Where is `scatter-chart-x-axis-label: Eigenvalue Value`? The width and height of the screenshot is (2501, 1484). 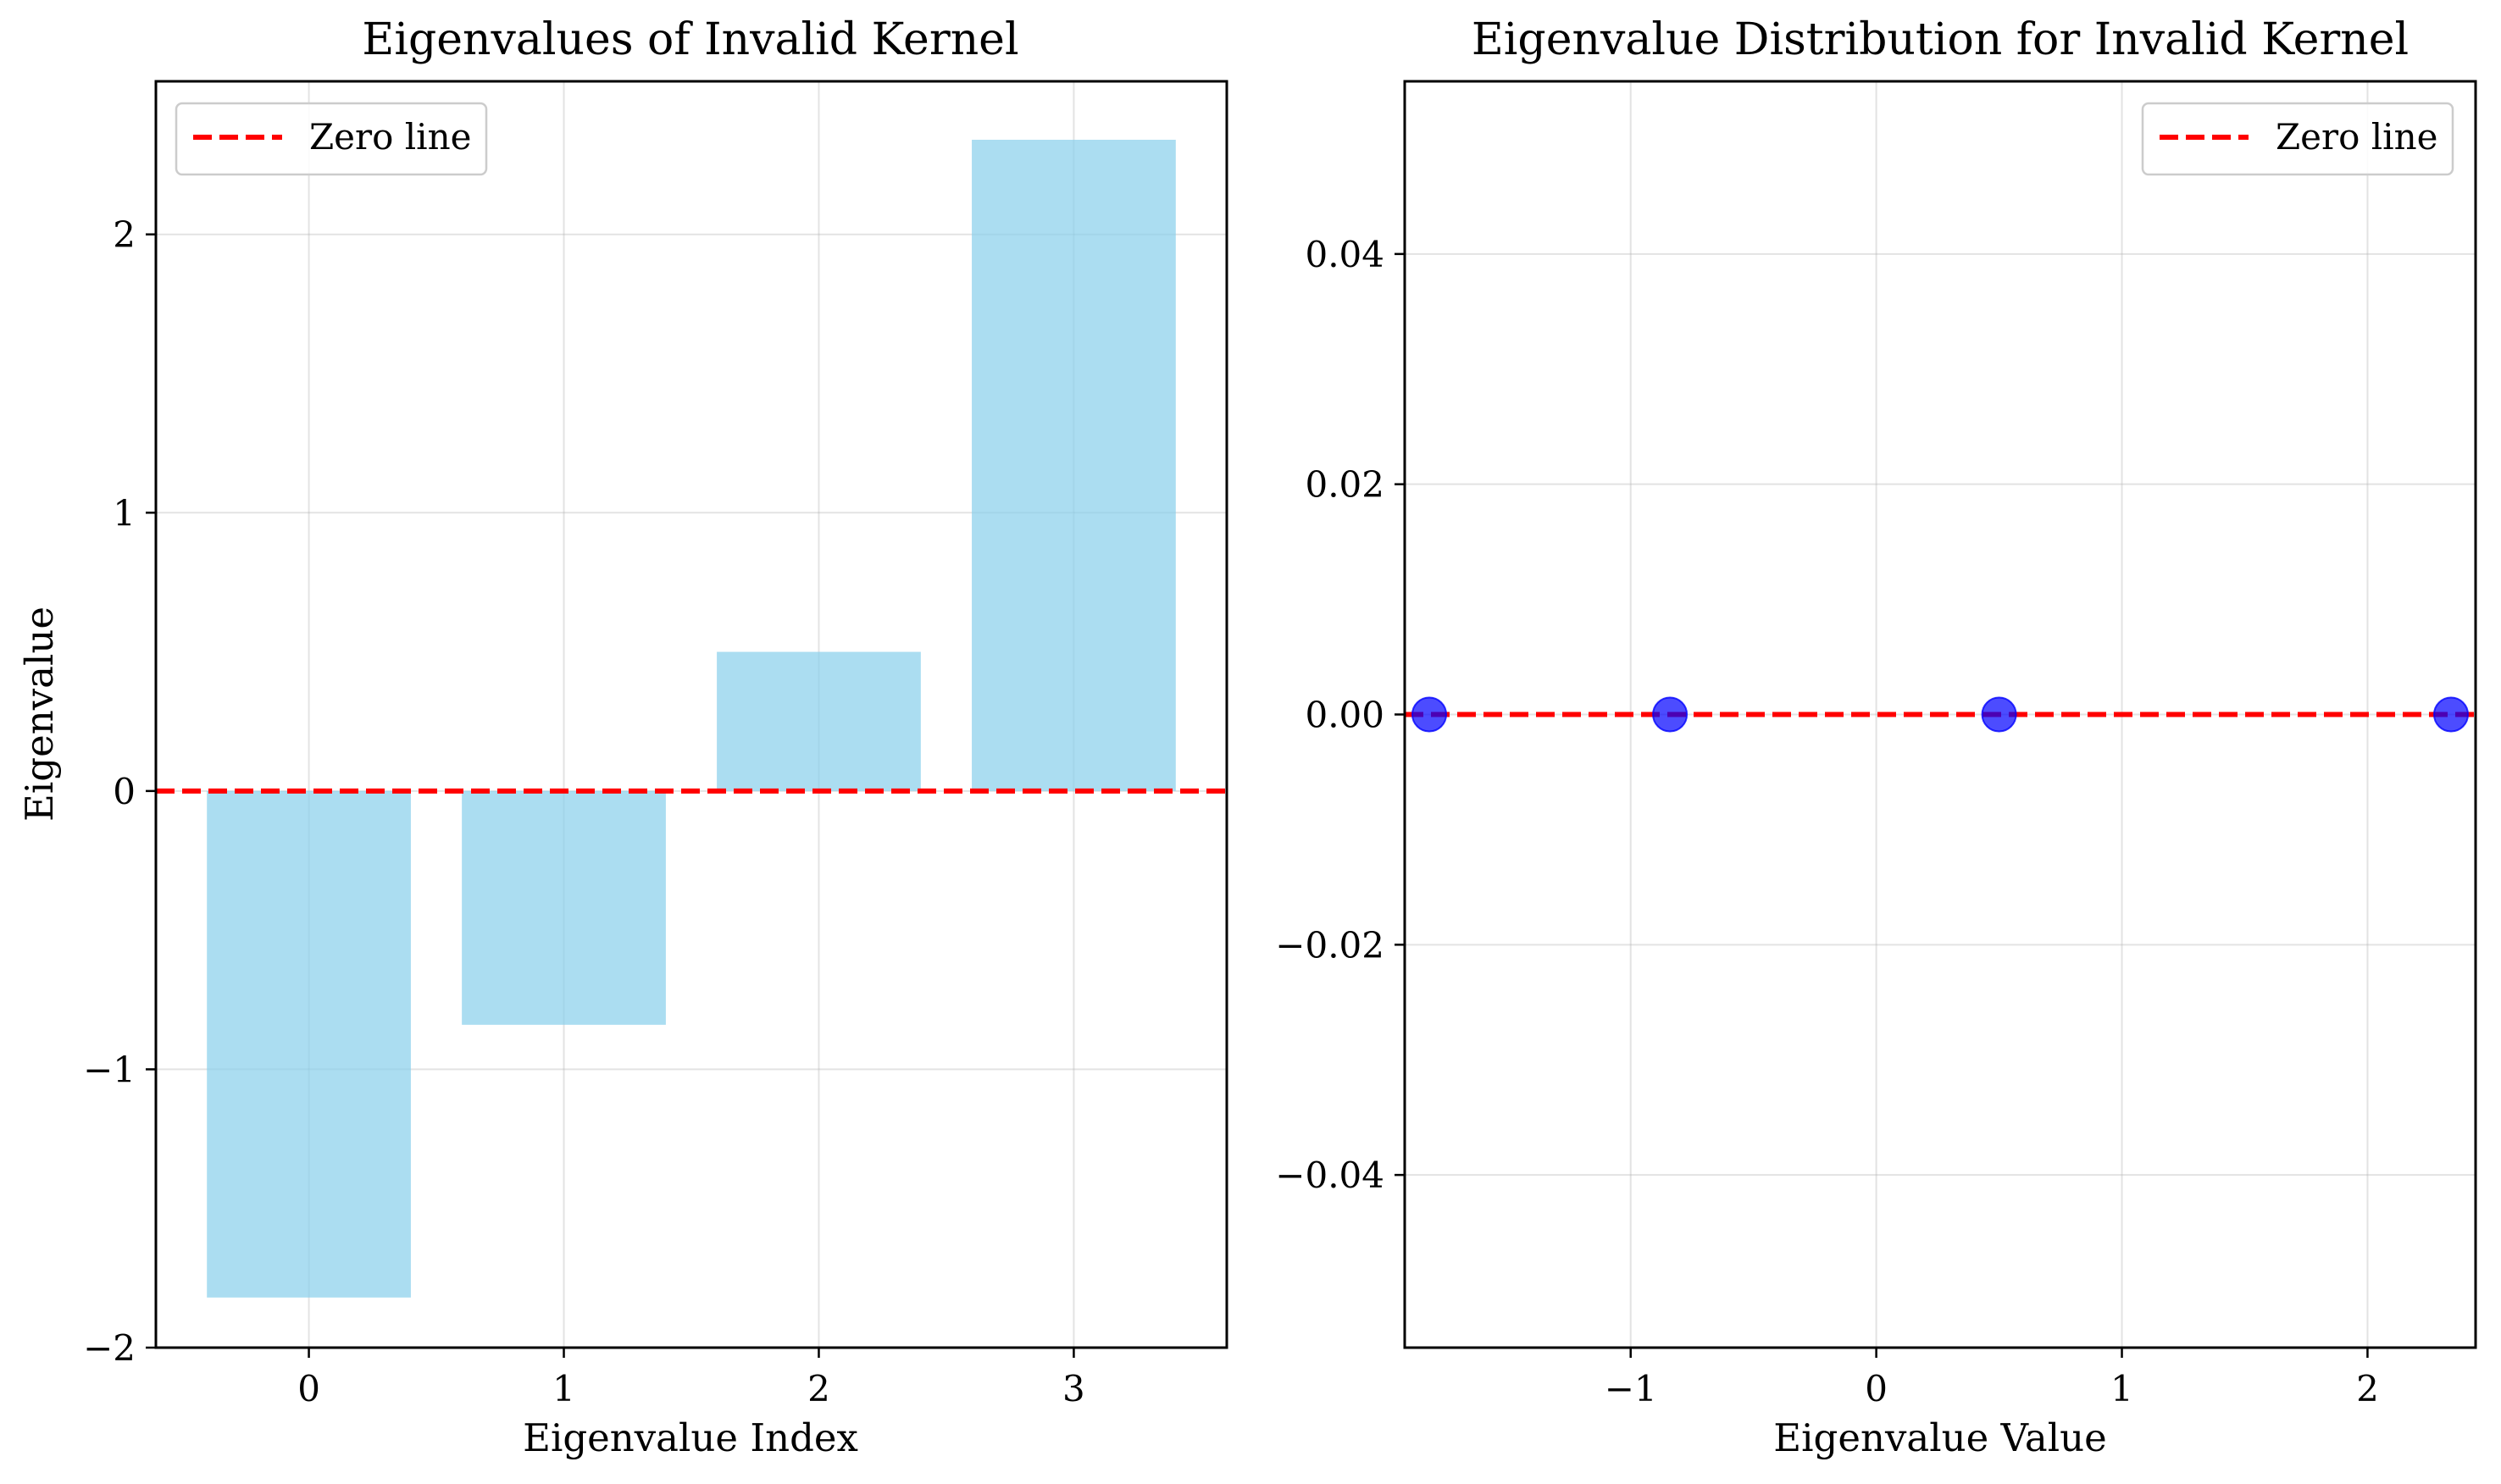
scatter-chart-x-axis-label: Eigenvalue Value is located at coordinates (1939, 1437).